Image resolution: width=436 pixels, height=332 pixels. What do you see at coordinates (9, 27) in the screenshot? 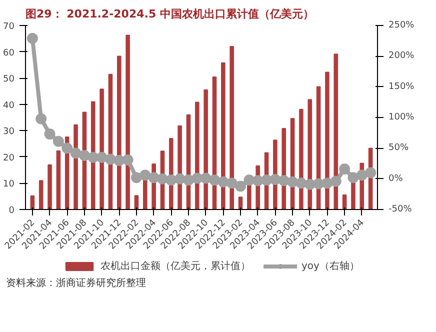
I see `y-tick-label: 70` at bounding box center [9, 27].